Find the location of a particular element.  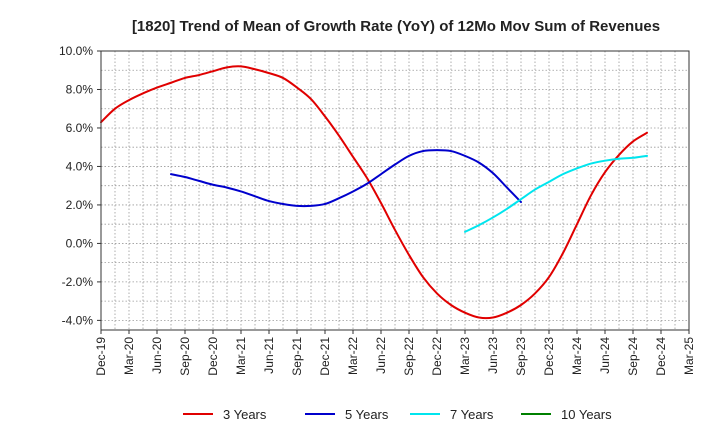

y-tick-label: 4.0% is located at coordinates (80, 166).